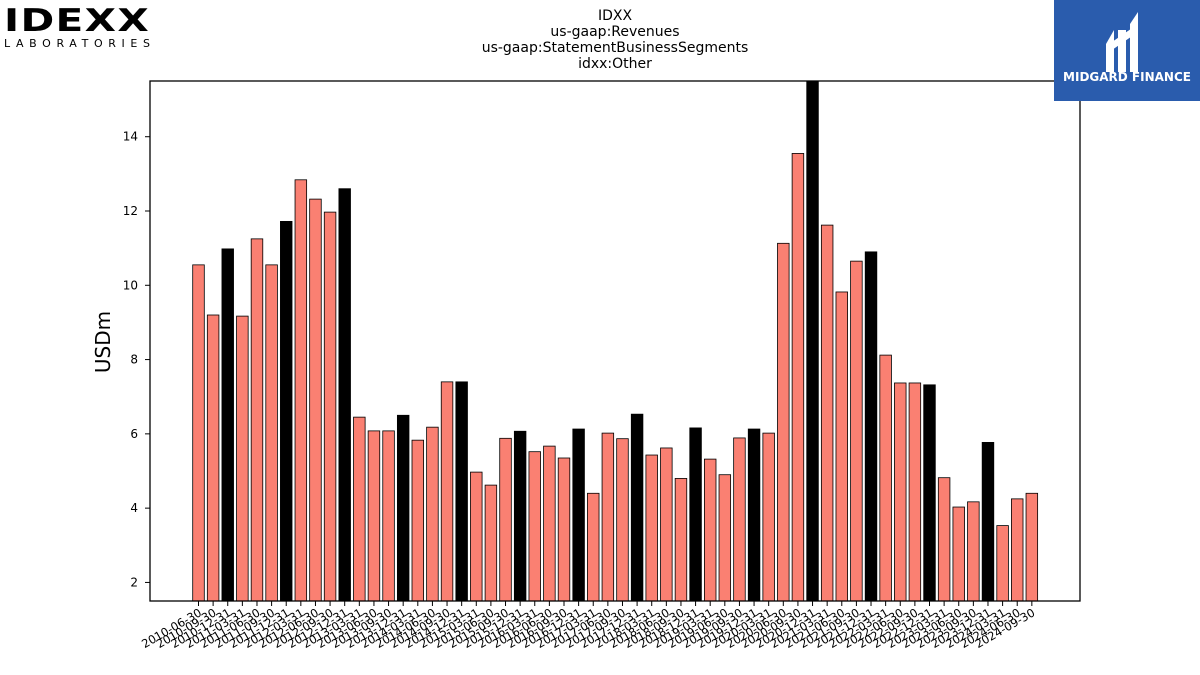 The width and height of the screenshot is (1200, 675). I want to click on idexx-logo-wordmark: IDEXX, so click(77, 21).